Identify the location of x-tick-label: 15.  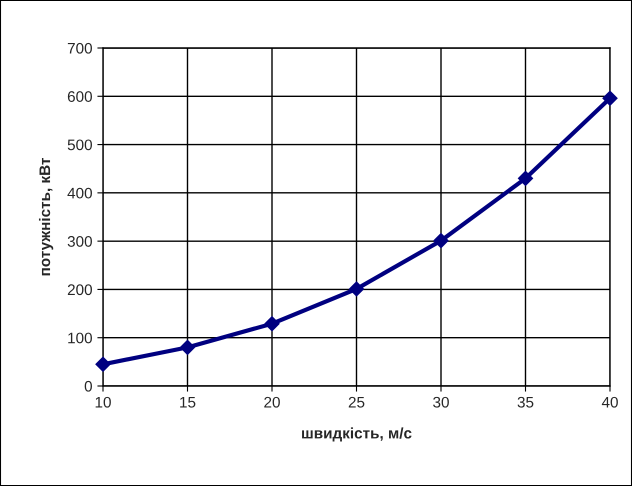
(188, 402).